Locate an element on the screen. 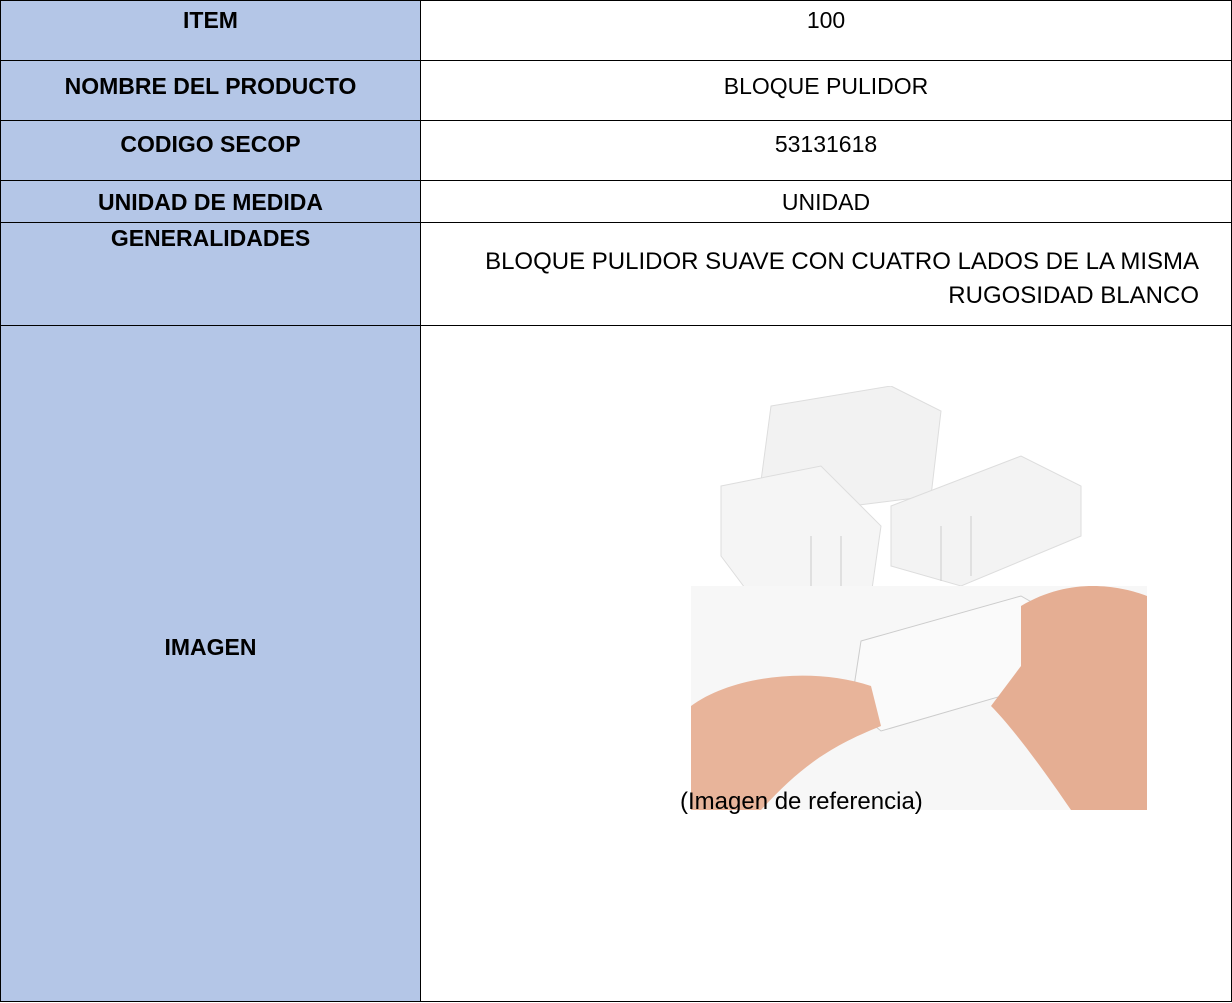 The width and height of the screenshot is (1232, 1003). row-label-cell: ITEM is located at coordinates (210, 30).